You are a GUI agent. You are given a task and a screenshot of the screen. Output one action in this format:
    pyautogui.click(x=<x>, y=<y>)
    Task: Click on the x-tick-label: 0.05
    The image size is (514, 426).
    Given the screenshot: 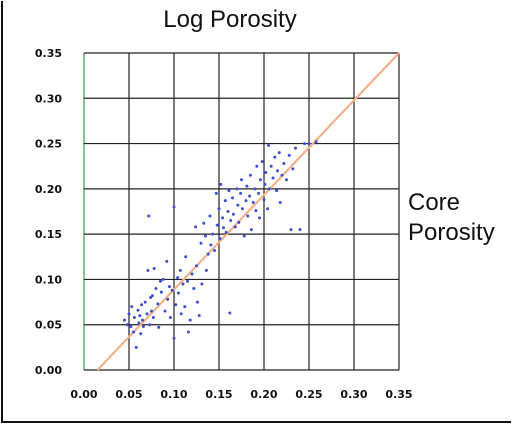 What is the action you would take?
    pyautogui.click(x=128, y=394)
    